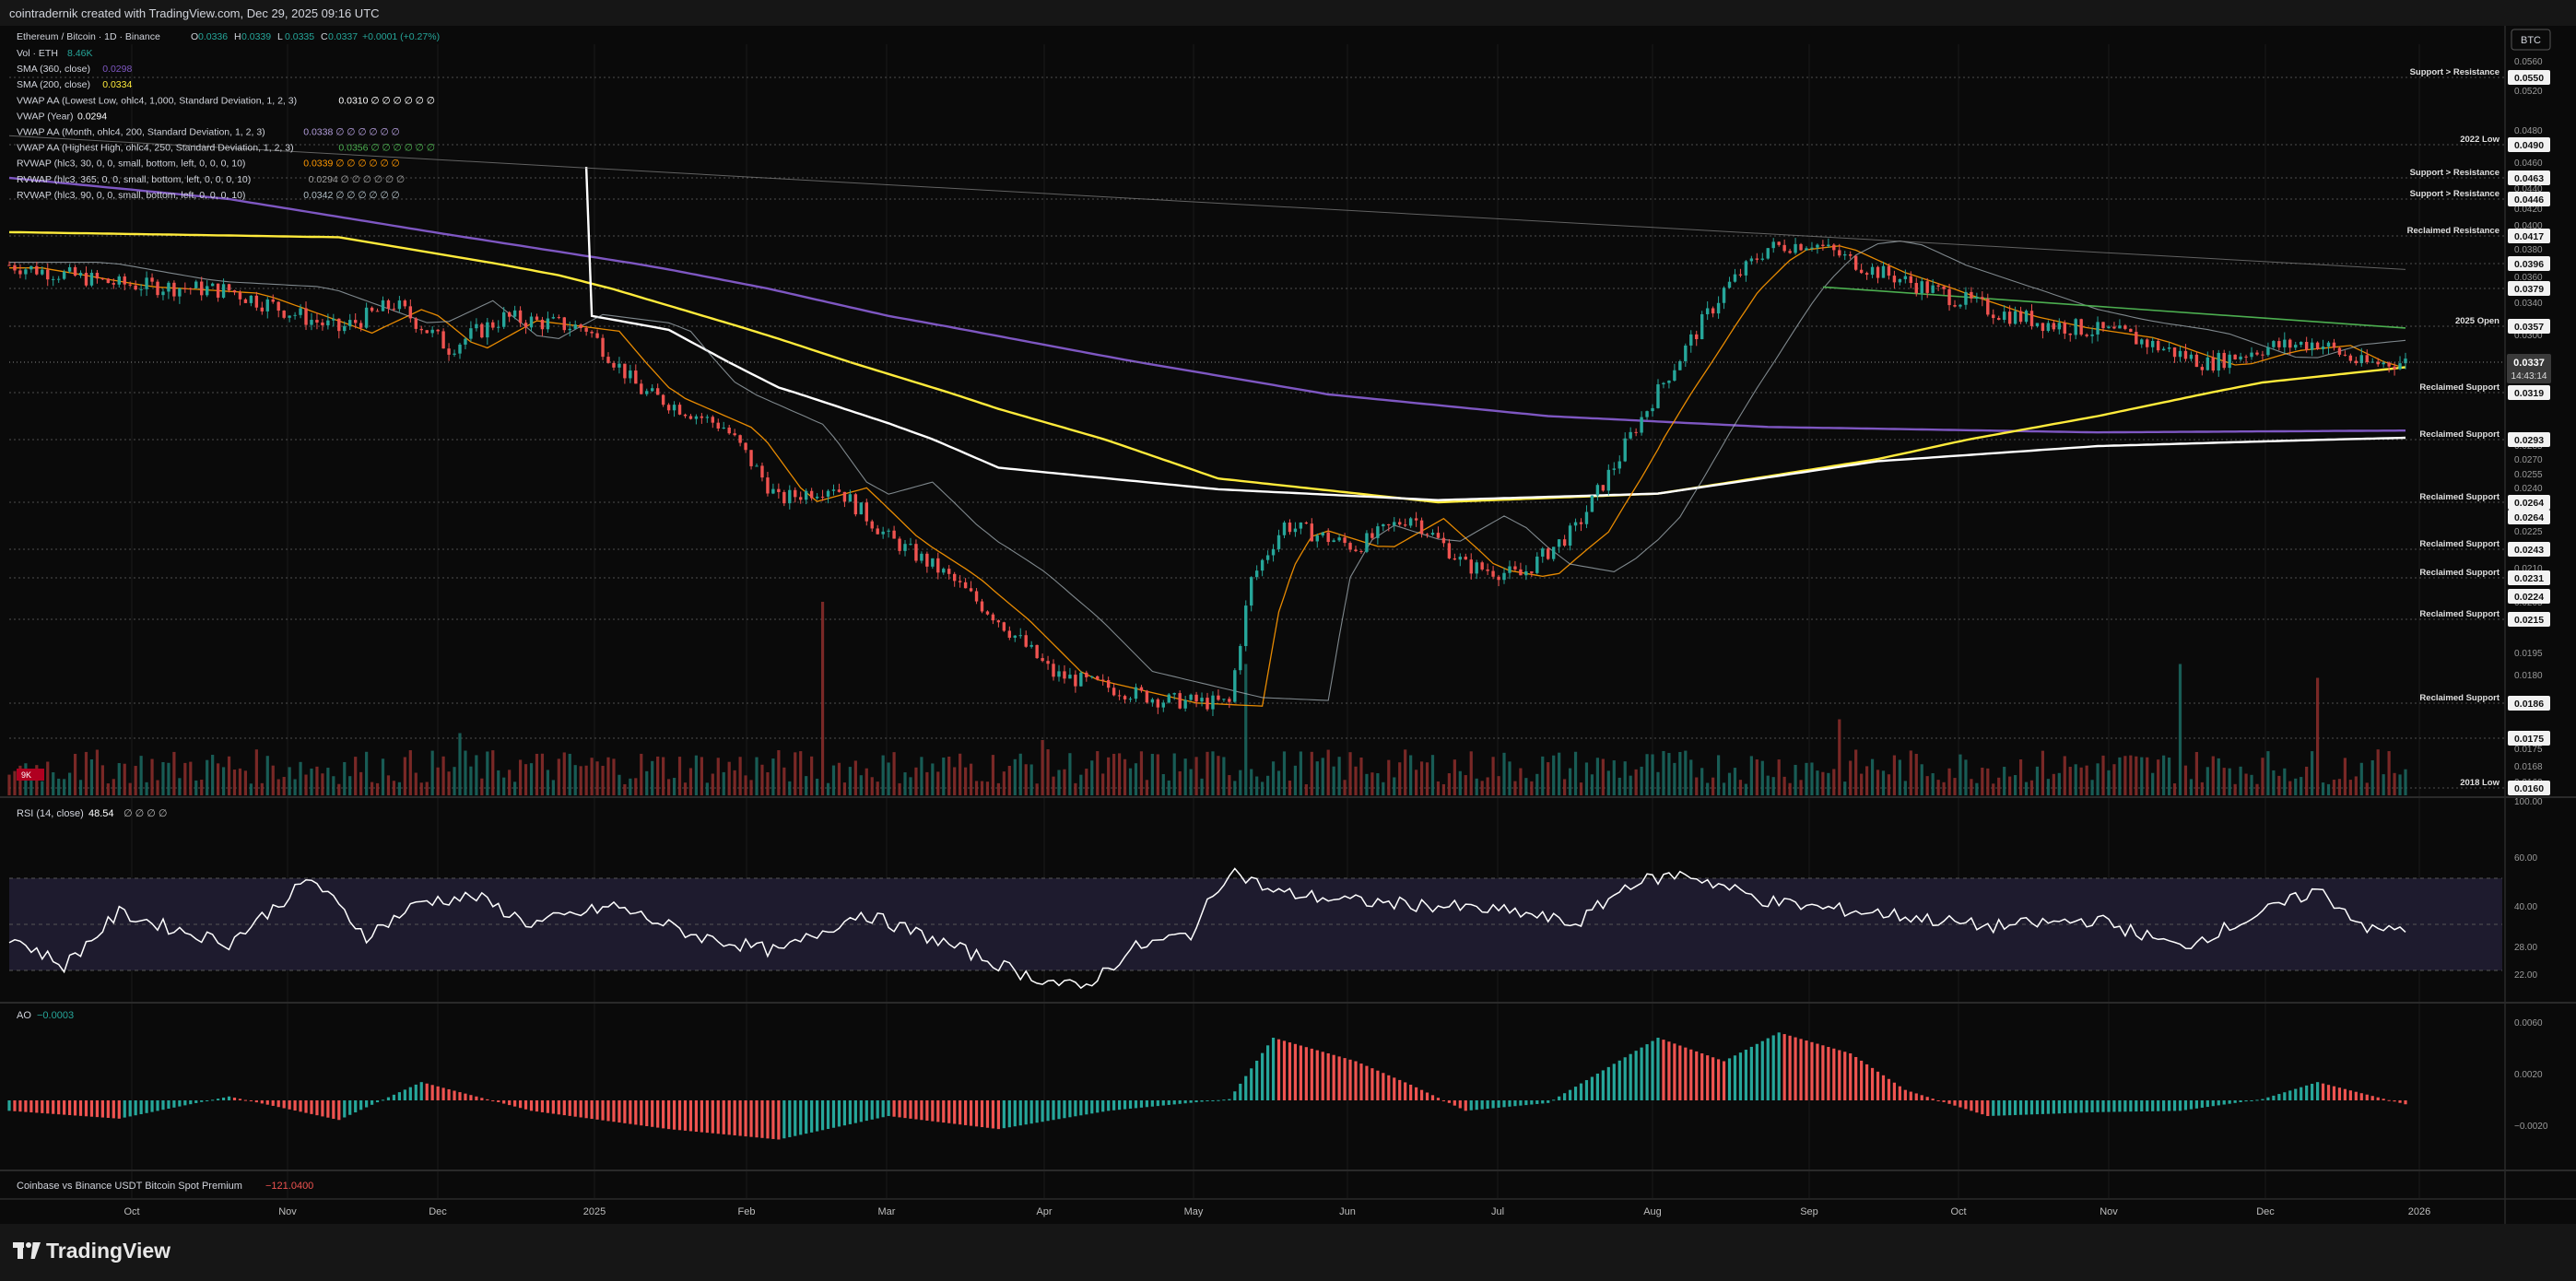 Image resolution: width=2576 pixels, height=1281 pixels. Describe the element at coordinates (27, 1250) in the screenshot. I see `tradingview-logo-icon` at that location.